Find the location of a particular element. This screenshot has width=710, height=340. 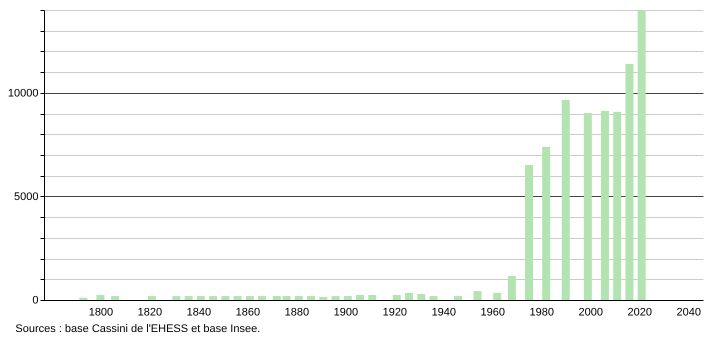

x-tick-label: 1820 is located at coordinates (150, 312).